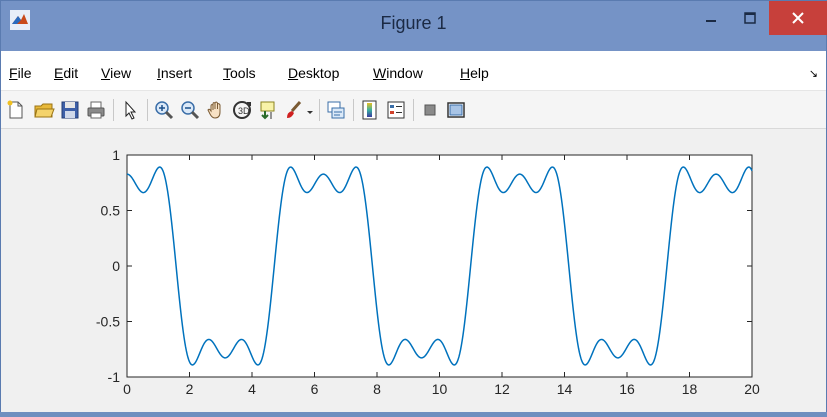 The image size is (827, 417). What do you see at coordinates (111, 211) in the screenshot?
I see `y-tick-label: 0.5` at bounding box center [111, 211].